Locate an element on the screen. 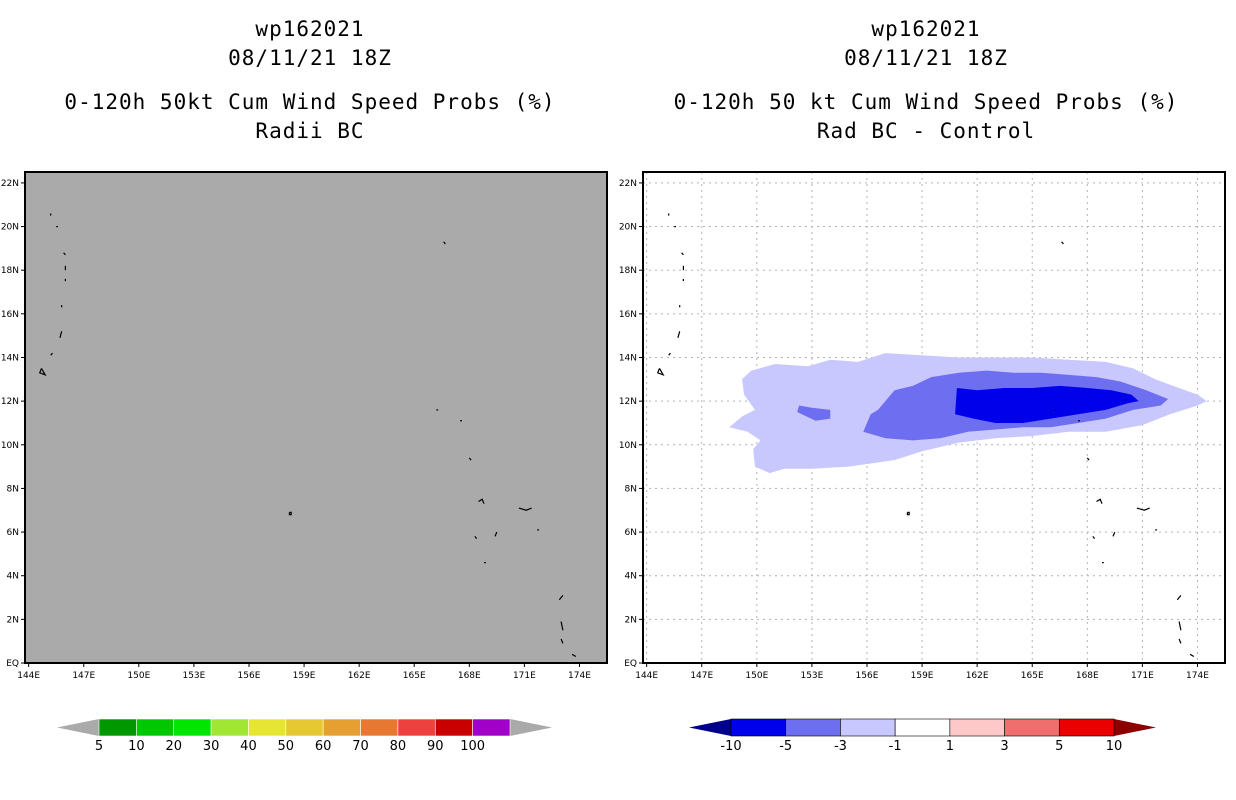 The height and width of the screenshot is (800, 1236). contour-minus5-to-minus3-small is located at coordinates (814, 413).